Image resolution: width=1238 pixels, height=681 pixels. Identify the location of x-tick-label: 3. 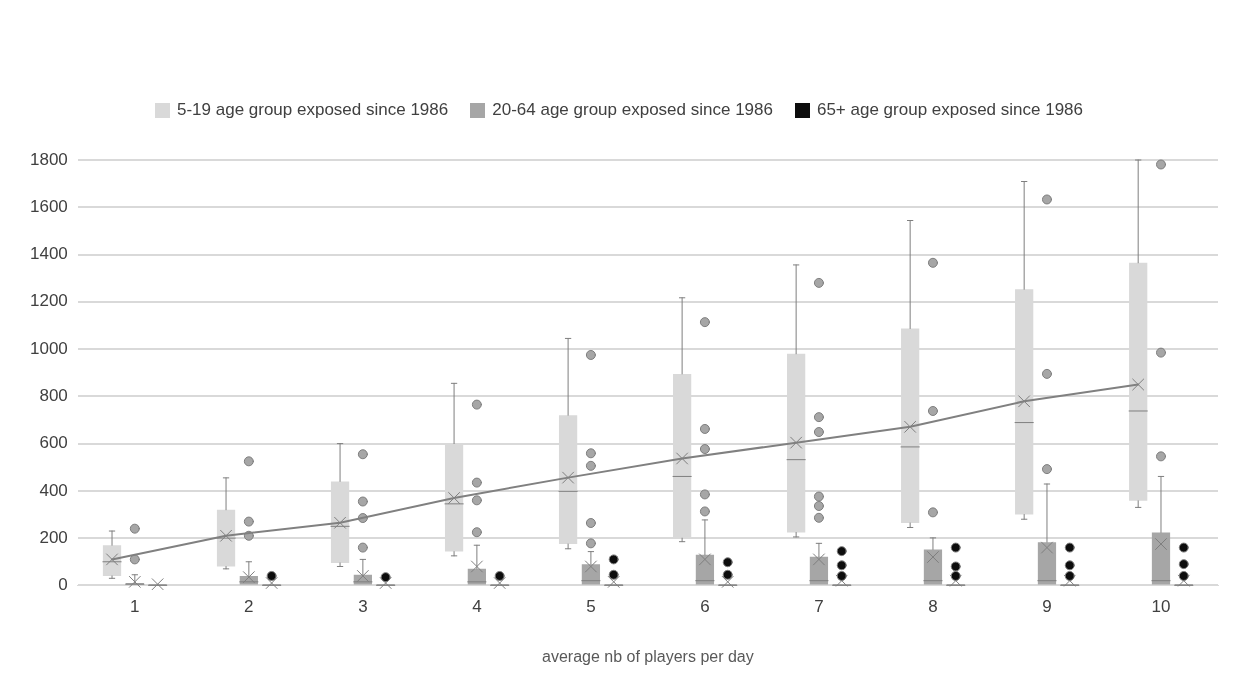
(363, 607).